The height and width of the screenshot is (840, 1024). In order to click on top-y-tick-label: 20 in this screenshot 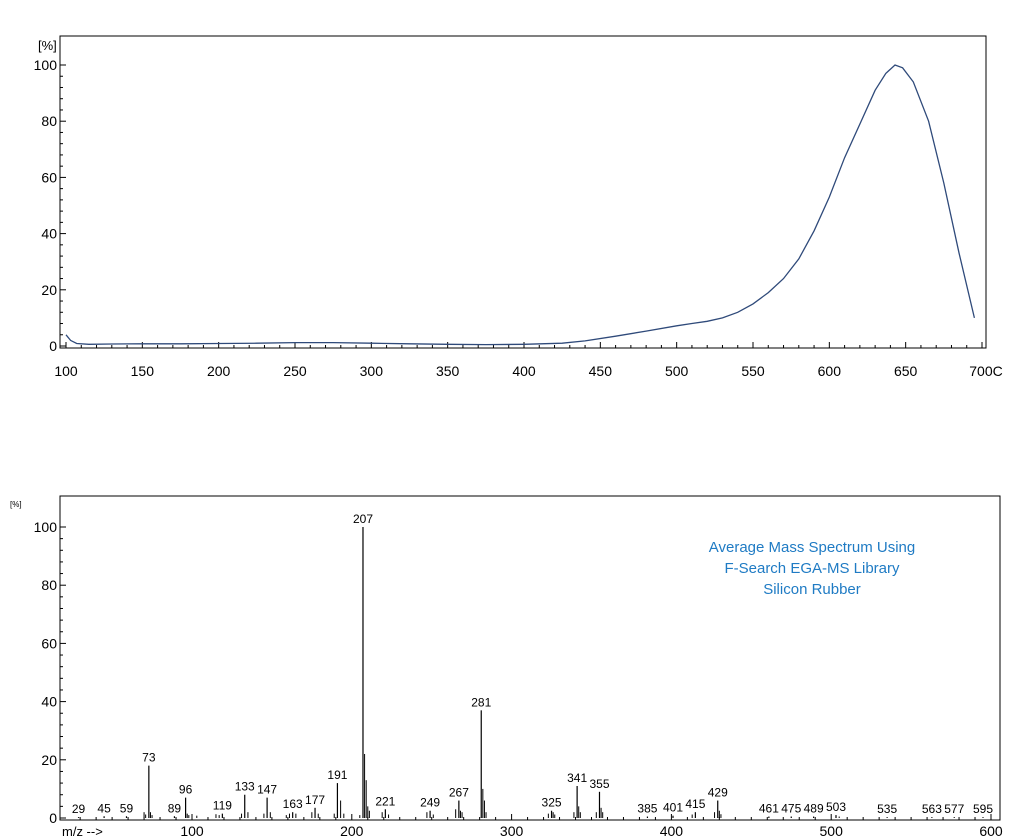, I will do `click(49, 290)`.